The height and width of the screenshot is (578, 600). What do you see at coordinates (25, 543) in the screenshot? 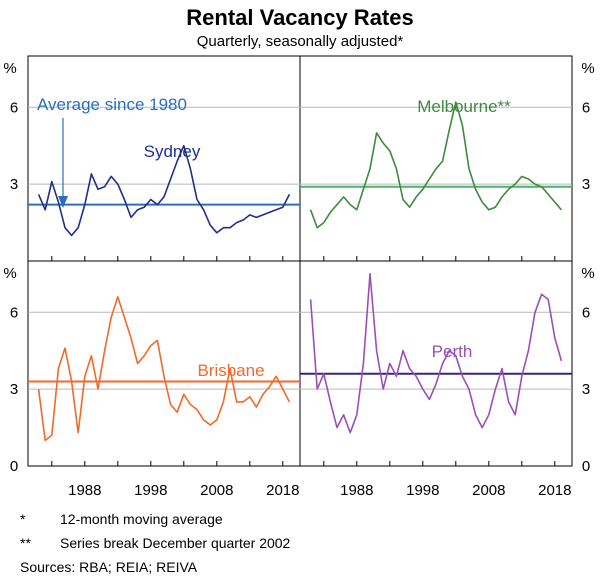
I see `footnote-2-mark: **` at bounding box center [25, 543].